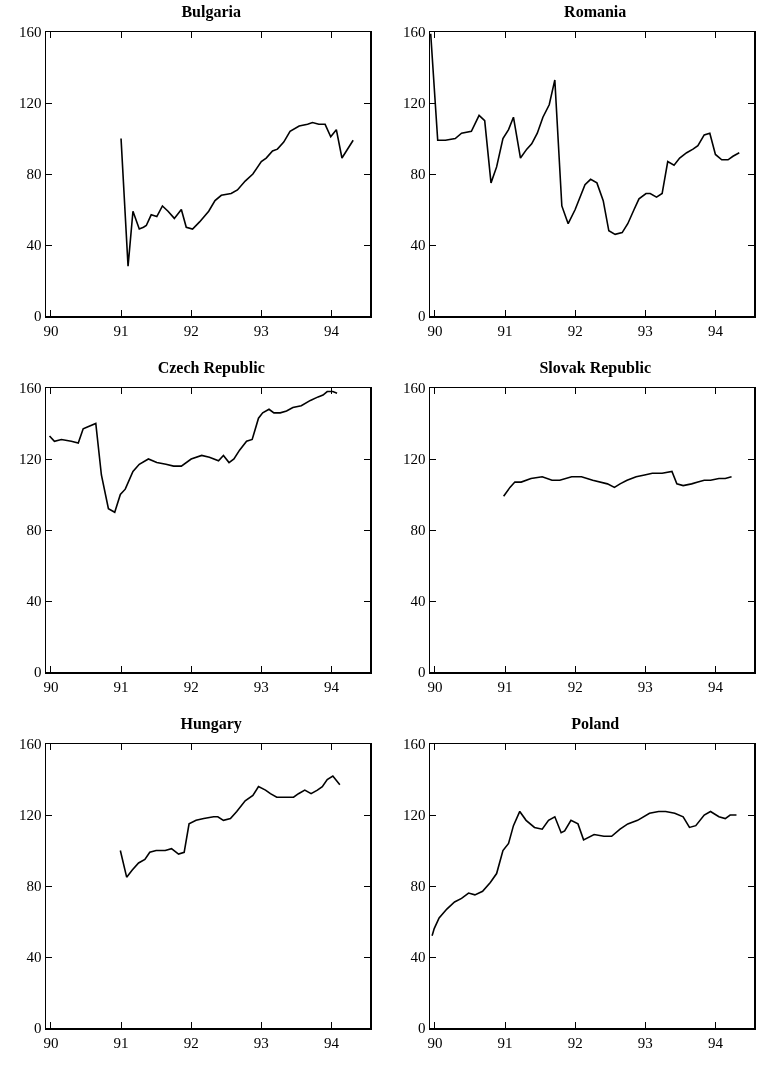 The height and width of the screenshot is (1069, 768). What do you see at coordinates (211, 723) in the screenshot?
I see `chart-title: Hungary` at bounding box center [211, 723].